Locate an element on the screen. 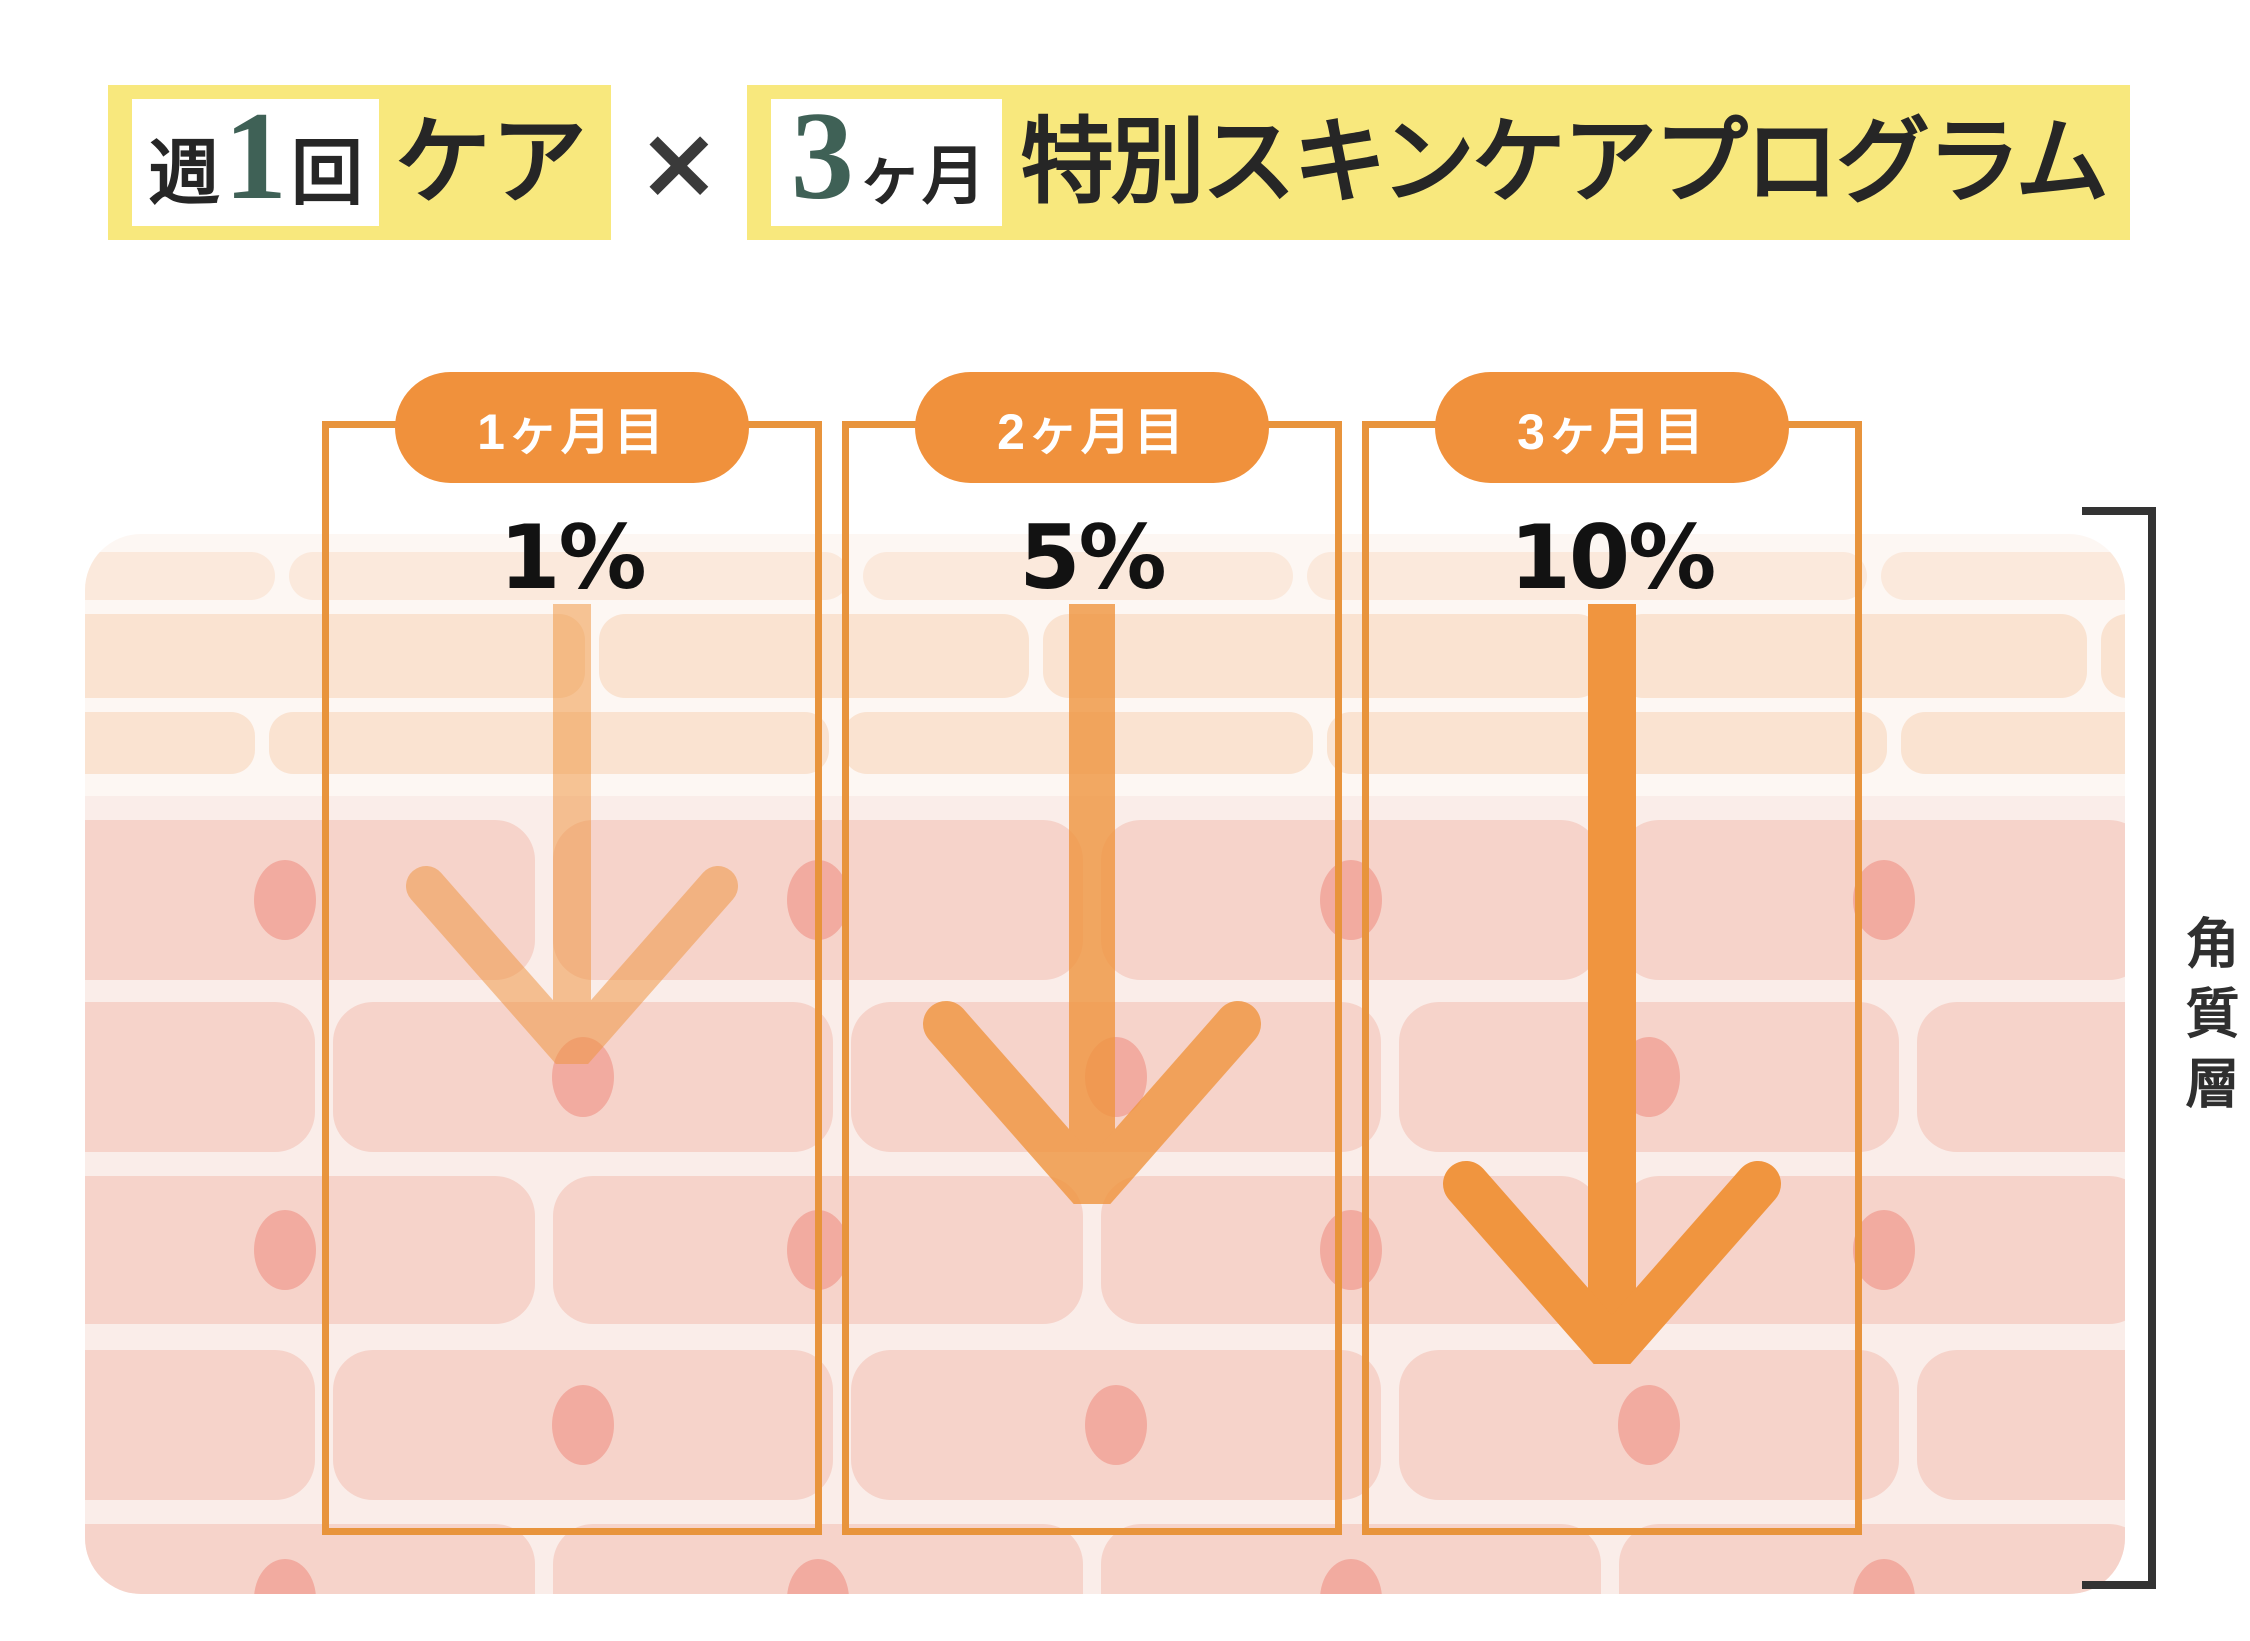  care-label: ケア is located at coordinates (491, 162).